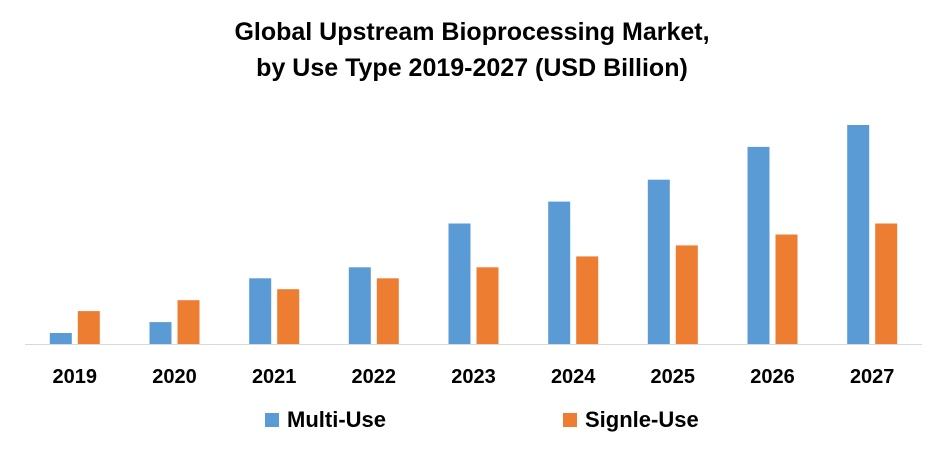 The height and width of the screenshot is (474, 944). Describe the element at coordinates (274, 377) in the screenshot. I see `x-tick-label-2021: 2021` at that location.